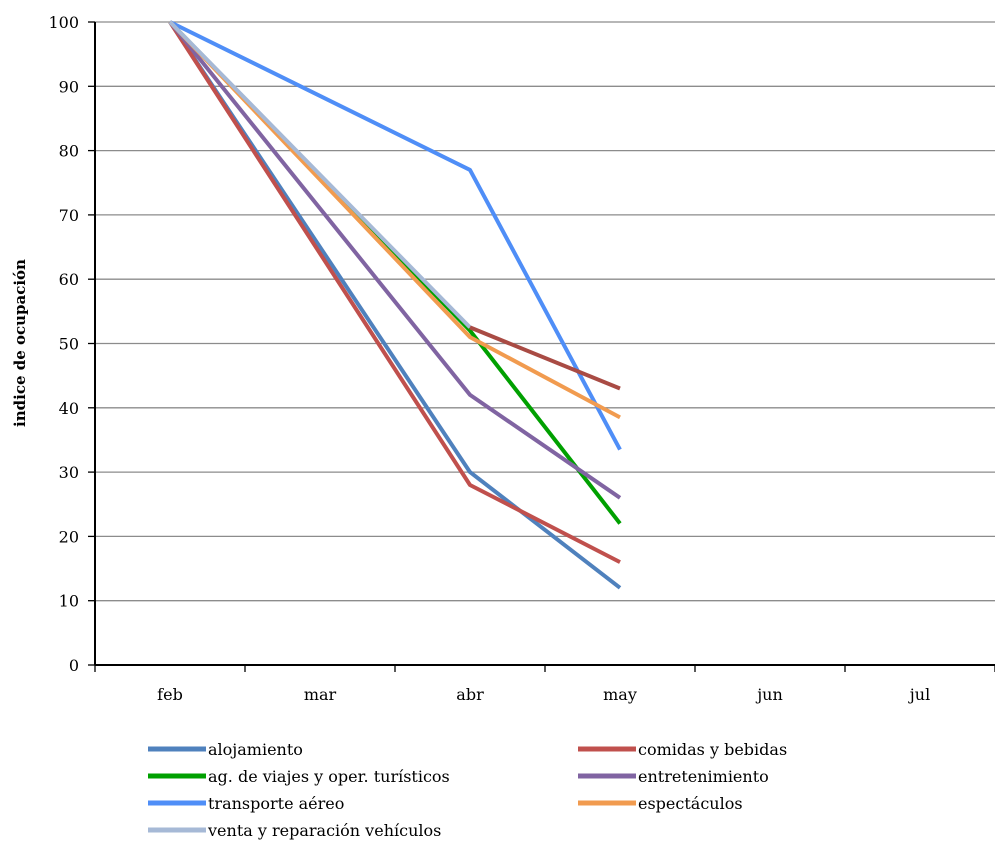 The width and height of the screenshot is (995, 852). What do you see at coordinates (324, 830) in the screenshot?
I see `legend-label: venta y reparación vehículos` at bounding box center [324, 830].